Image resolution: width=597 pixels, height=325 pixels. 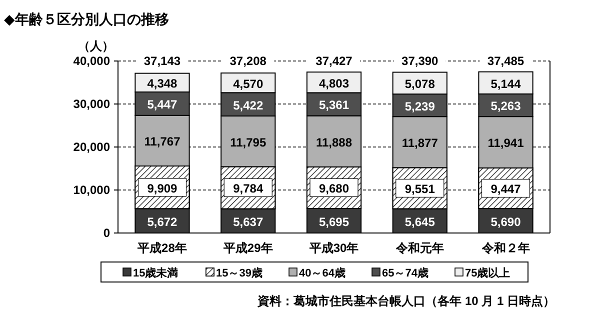 I want to click on data-label: 5,695, so click(x=334, y=221).